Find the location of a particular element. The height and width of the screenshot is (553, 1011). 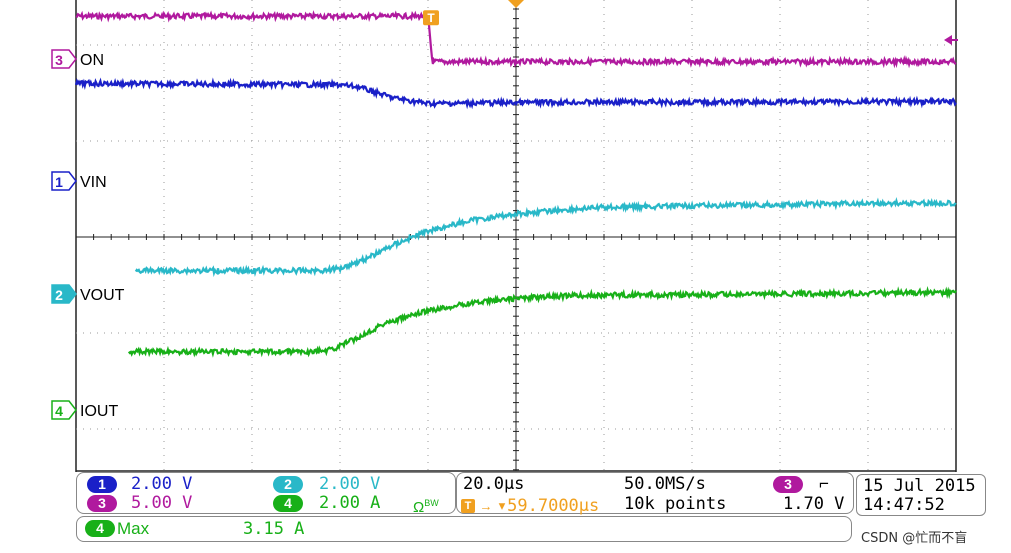

channel-marker-number: 4 is located at coordinates (59, 411).